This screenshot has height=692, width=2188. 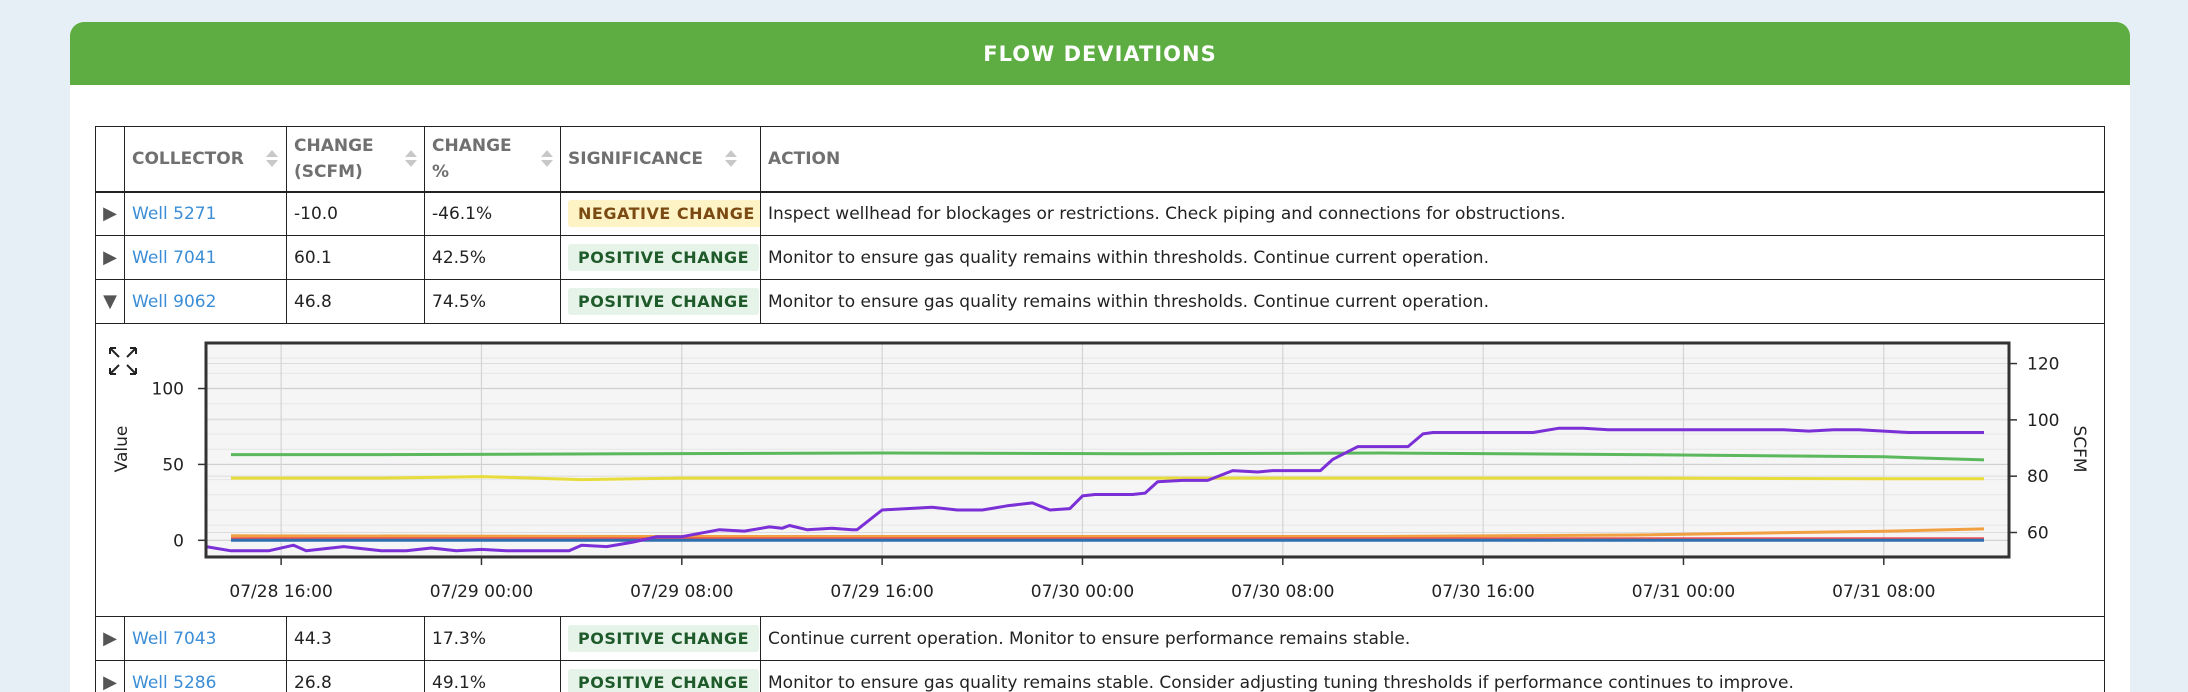 I want to click on collector-cell: Well 7041, so click(x=205, y=257).